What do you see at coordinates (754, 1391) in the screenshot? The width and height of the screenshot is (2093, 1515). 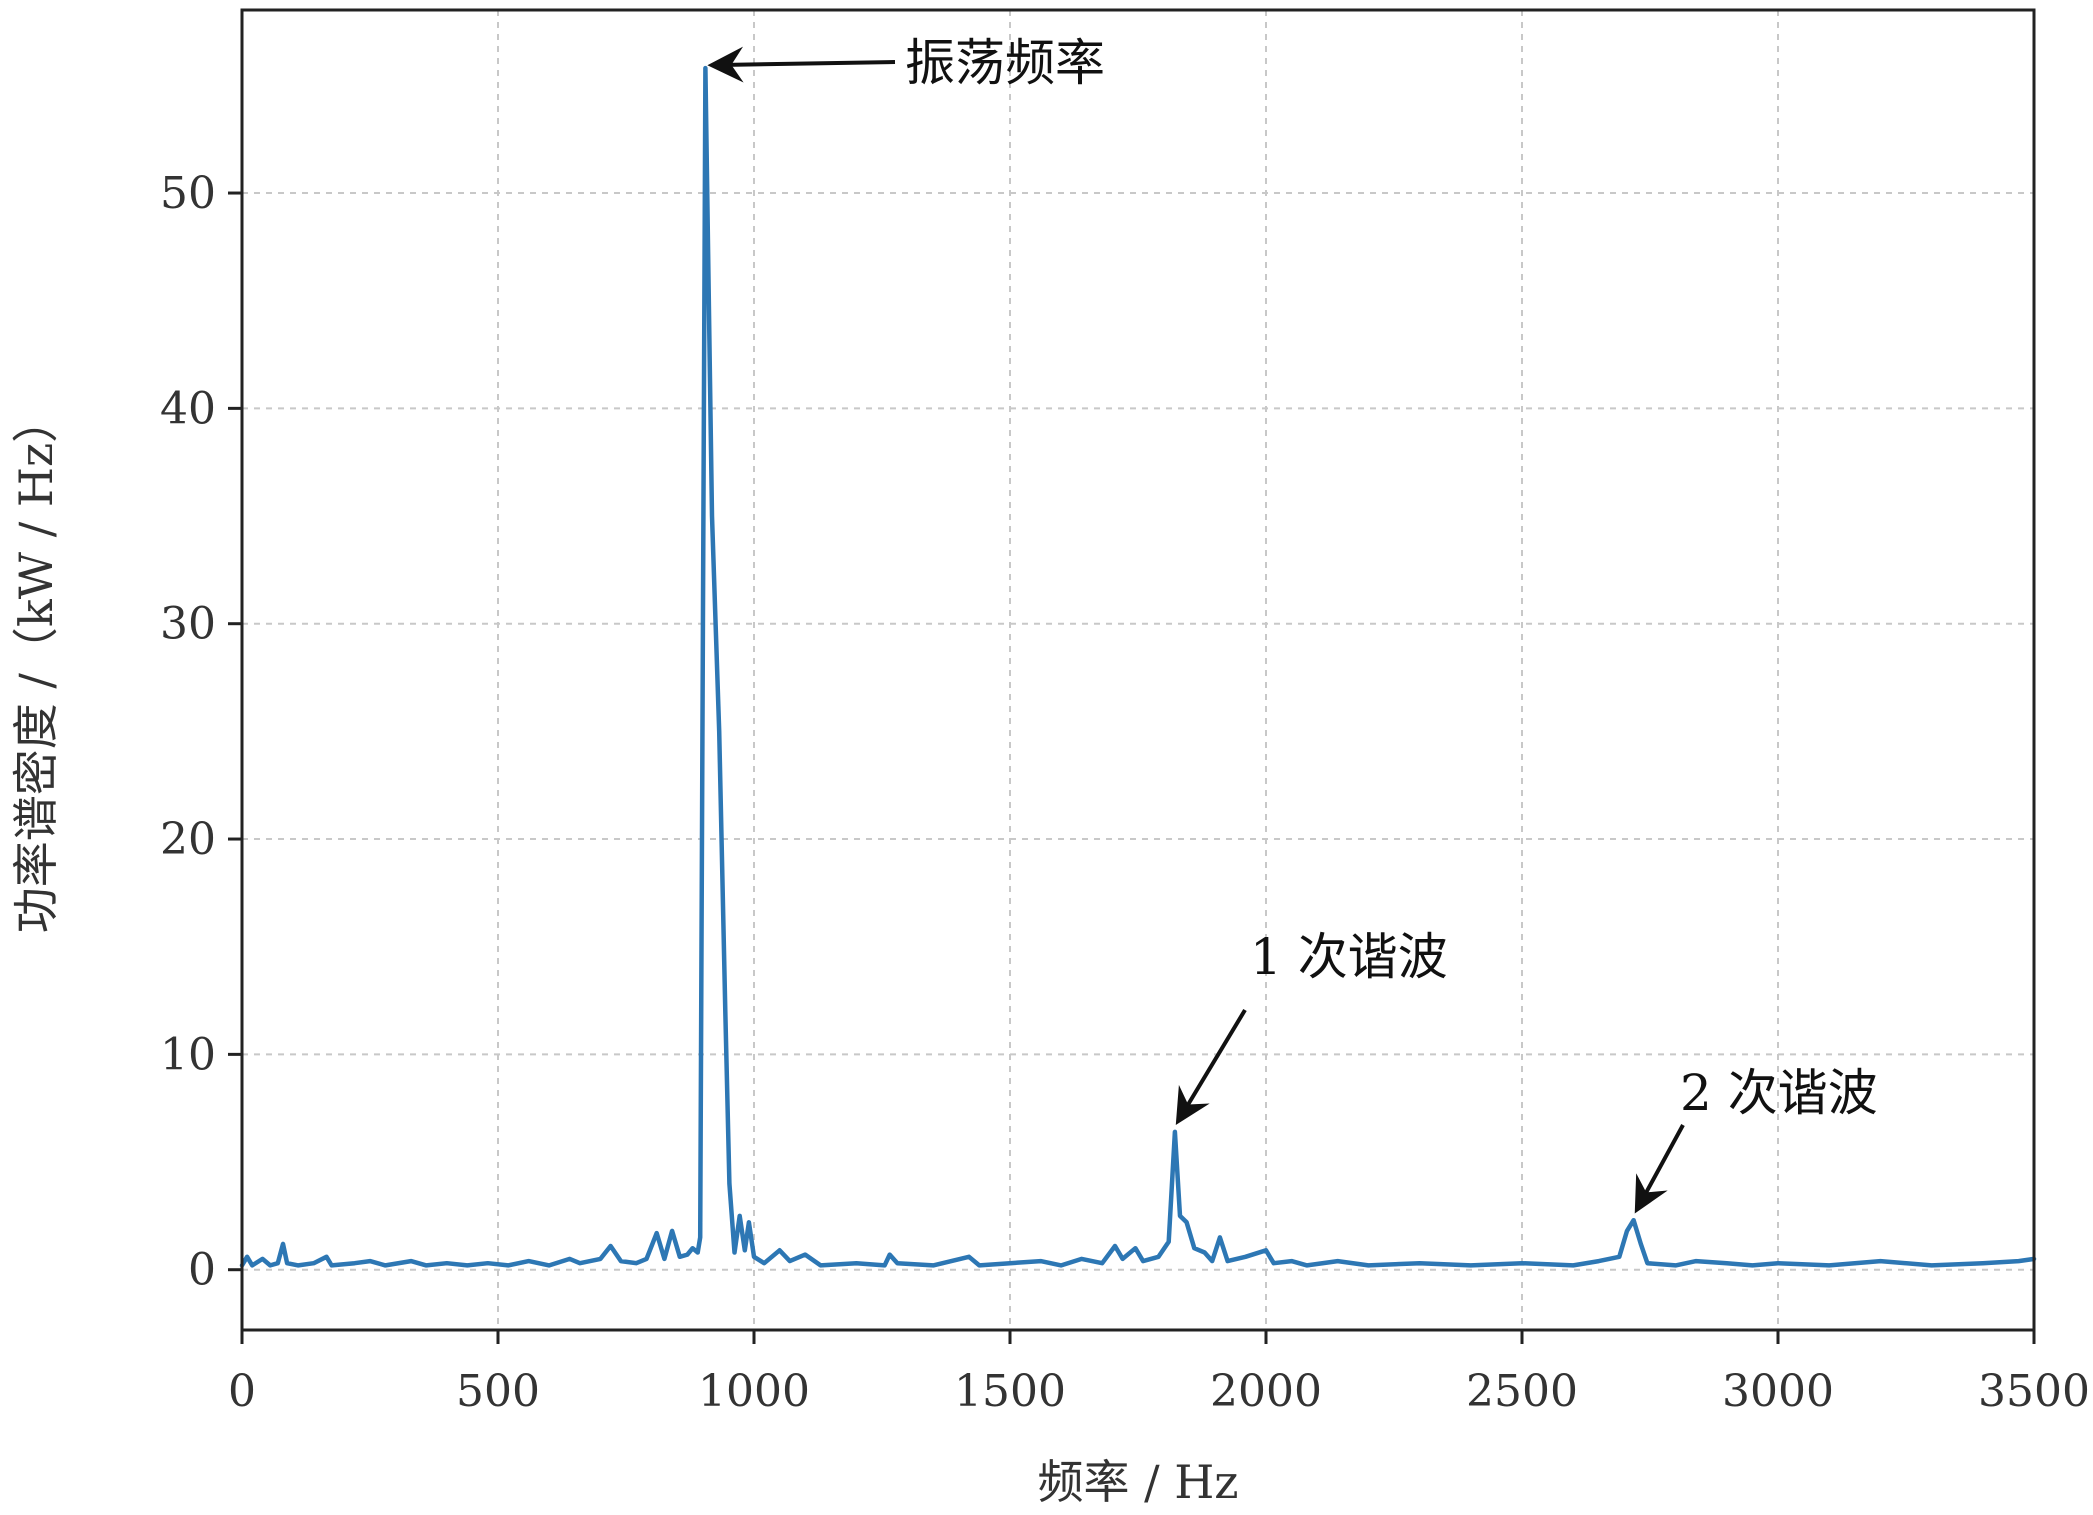 I see `x-tick-label: 1000` at bounding box center [754, 1391].